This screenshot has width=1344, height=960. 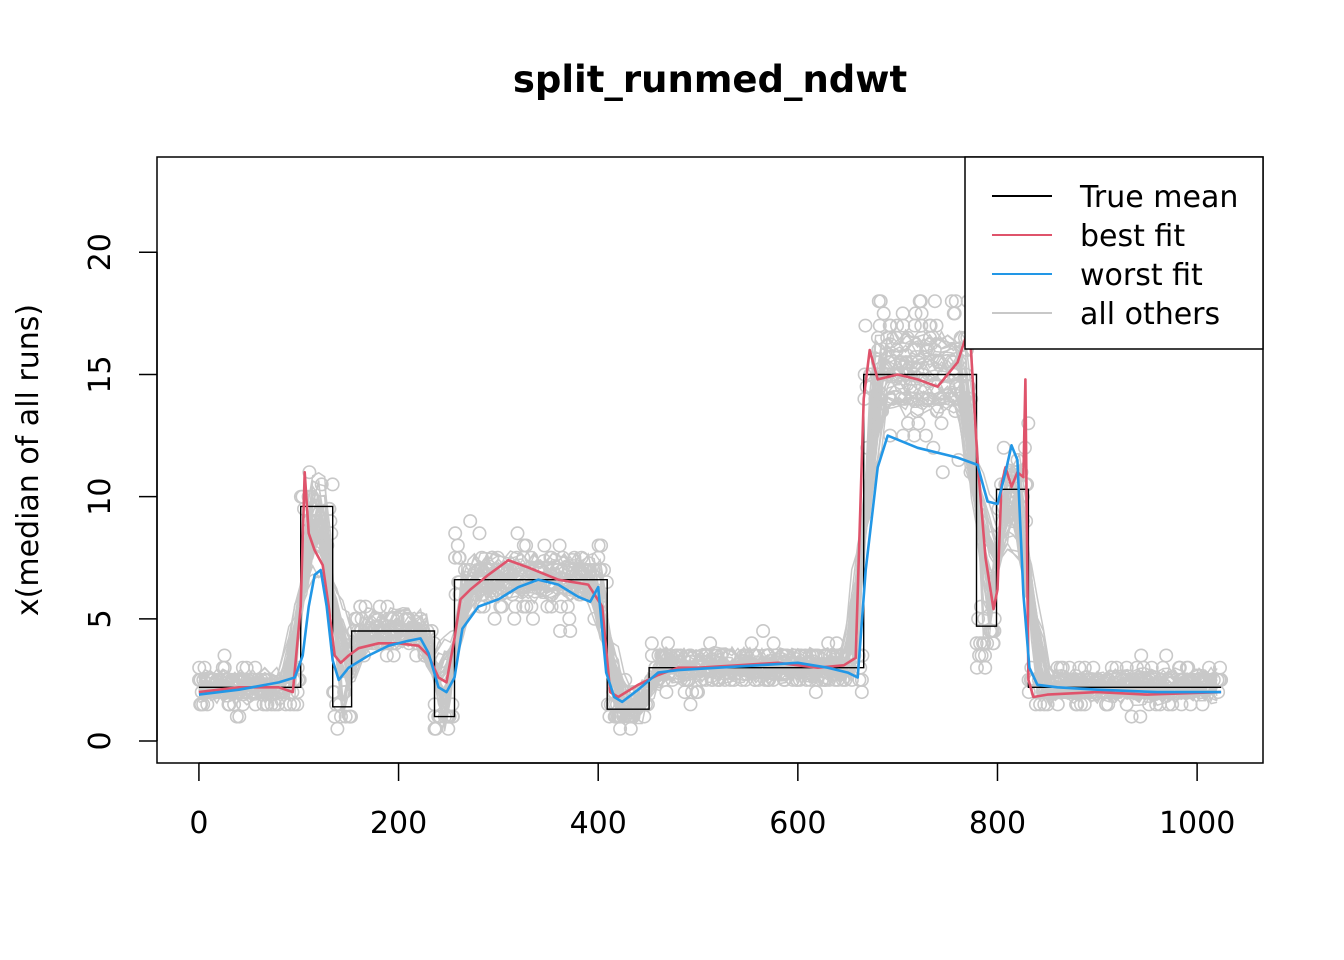 I want to click on x-tick-label: 0, so click(x=198, y=823).